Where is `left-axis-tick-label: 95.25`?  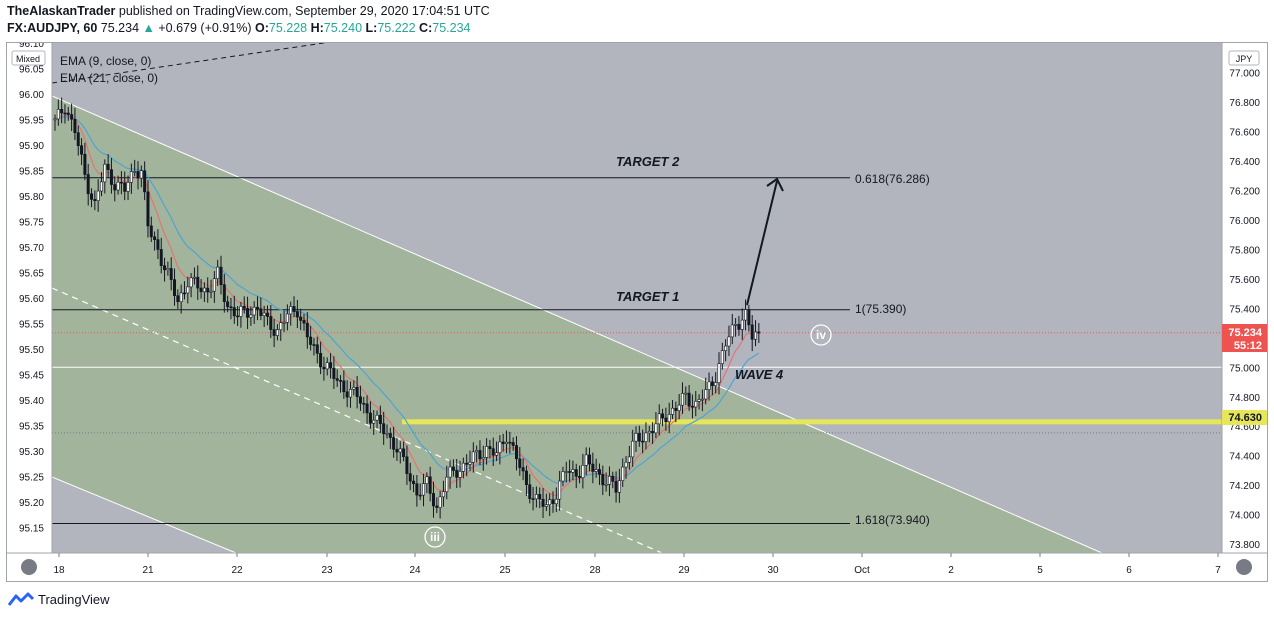
left-axis-tick-label: 95.25 is located at coordinates (31, 478).